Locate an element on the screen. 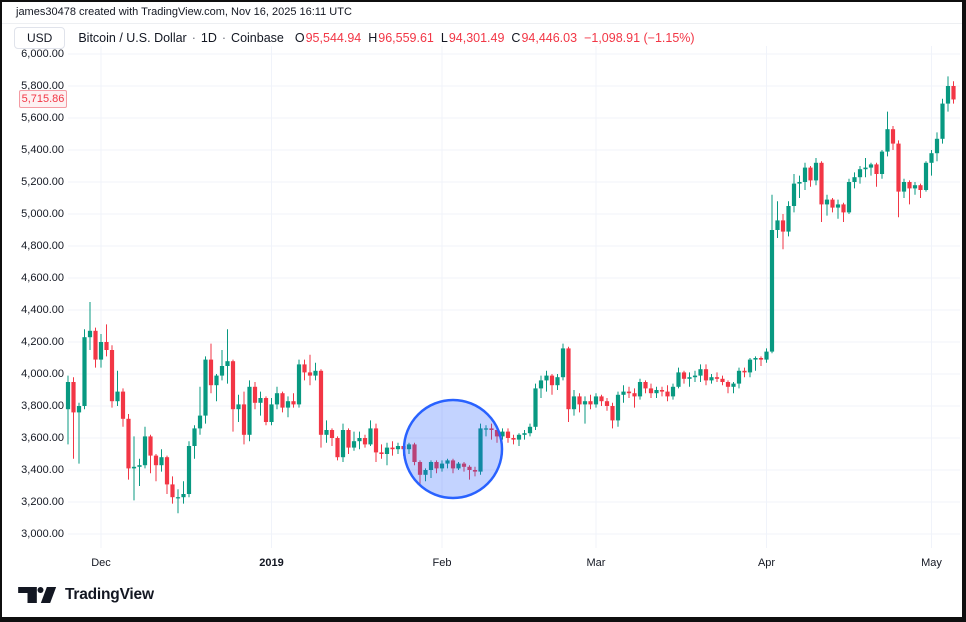  time-tick-label: May is located at coordinates (931, 563).